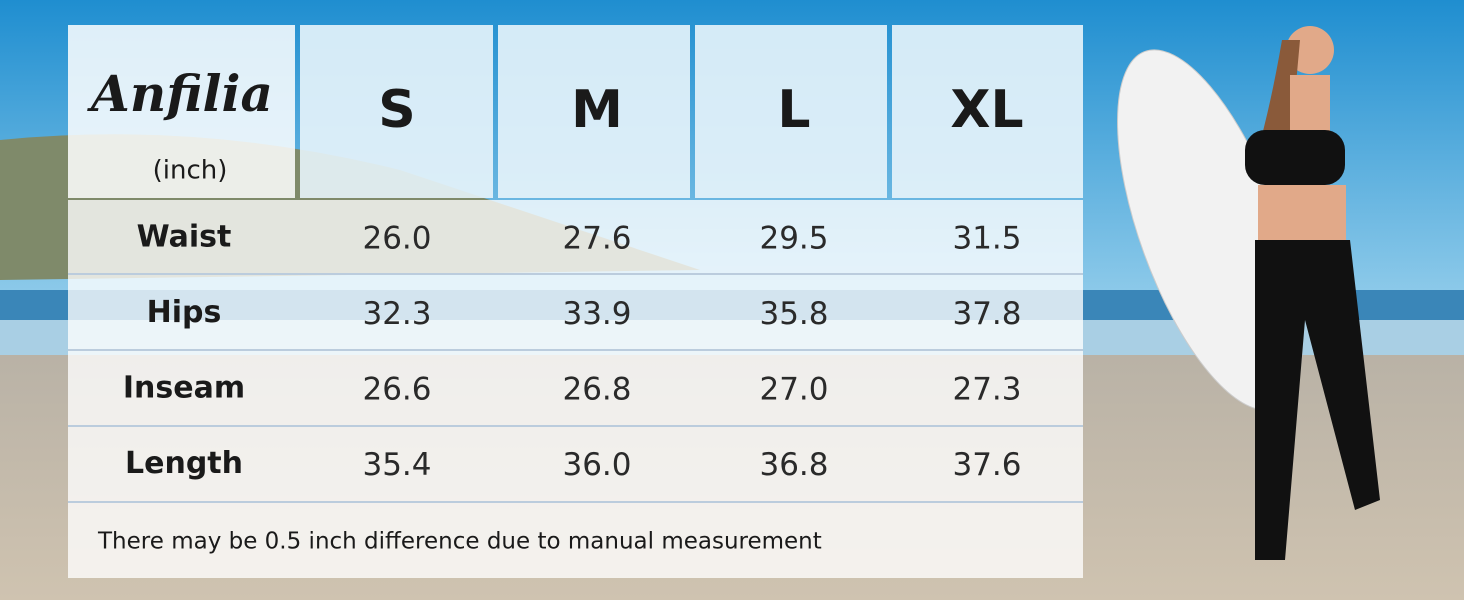  What do you see at coordinates (596, 239) in the screenshot?
I see `cell-value: 27.6` at bounding box center [596, 239].